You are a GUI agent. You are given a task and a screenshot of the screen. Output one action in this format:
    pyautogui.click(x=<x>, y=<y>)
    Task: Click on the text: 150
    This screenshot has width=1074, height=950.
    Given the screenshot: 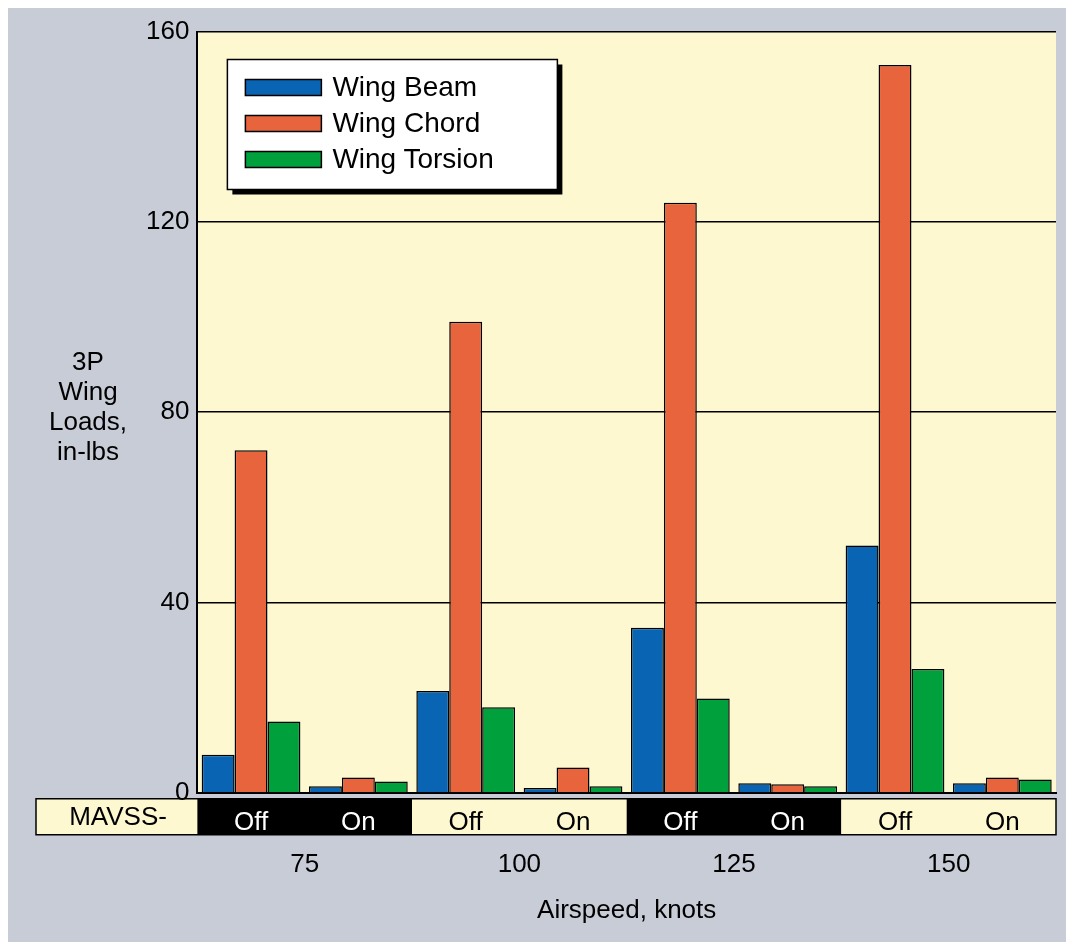 What is the action you would take?
    pyautogui.click(x=948, y=862)
    